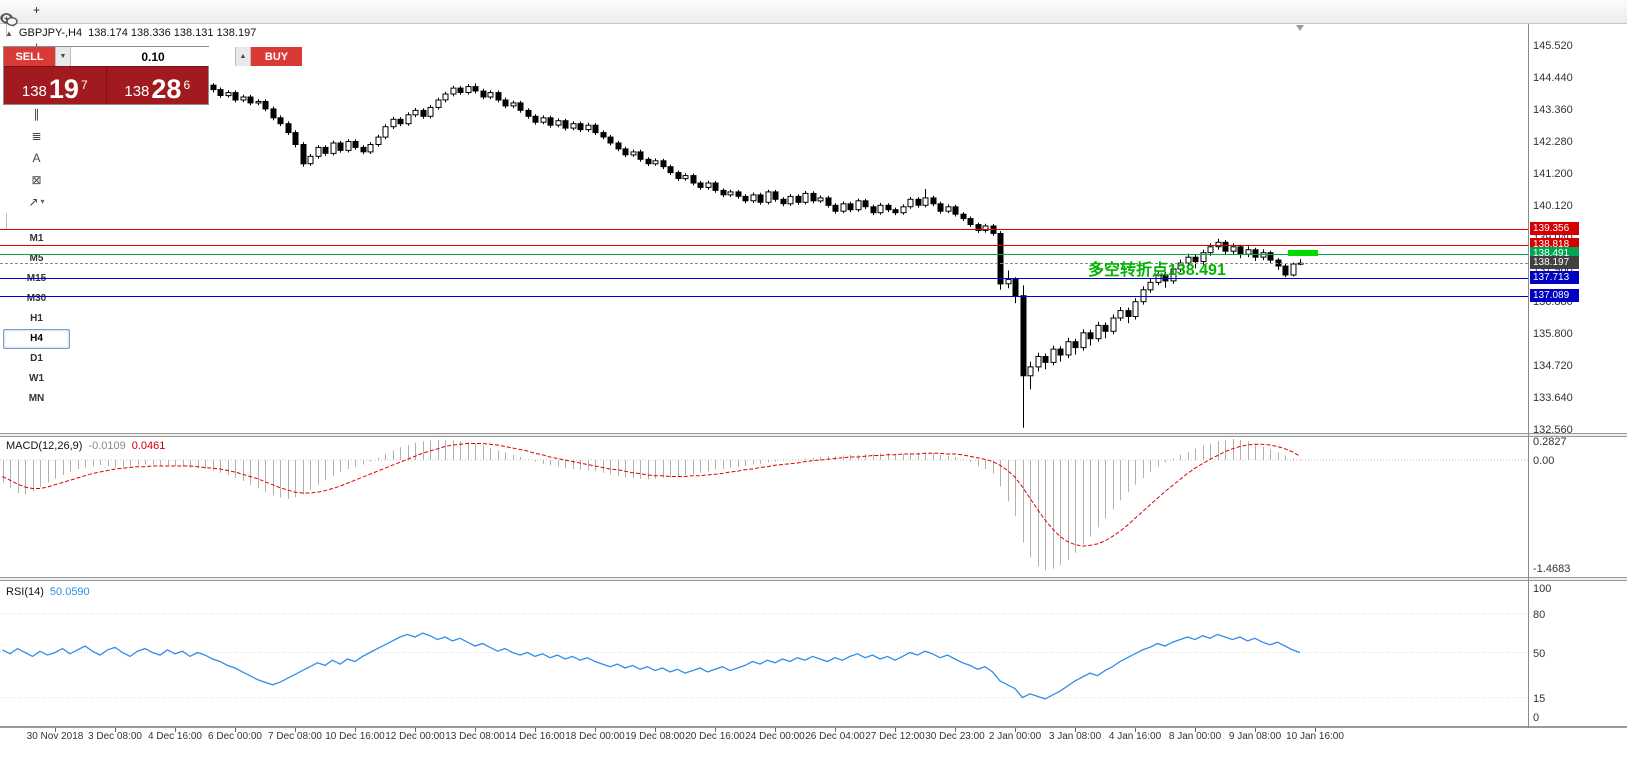 Image resolution: width=1627 pixels, height=767 pixels. What do you see at coordinates (764, 229) in the screenshot?
I see `horizontal-line-139.356` at bounding box center [764, 229].